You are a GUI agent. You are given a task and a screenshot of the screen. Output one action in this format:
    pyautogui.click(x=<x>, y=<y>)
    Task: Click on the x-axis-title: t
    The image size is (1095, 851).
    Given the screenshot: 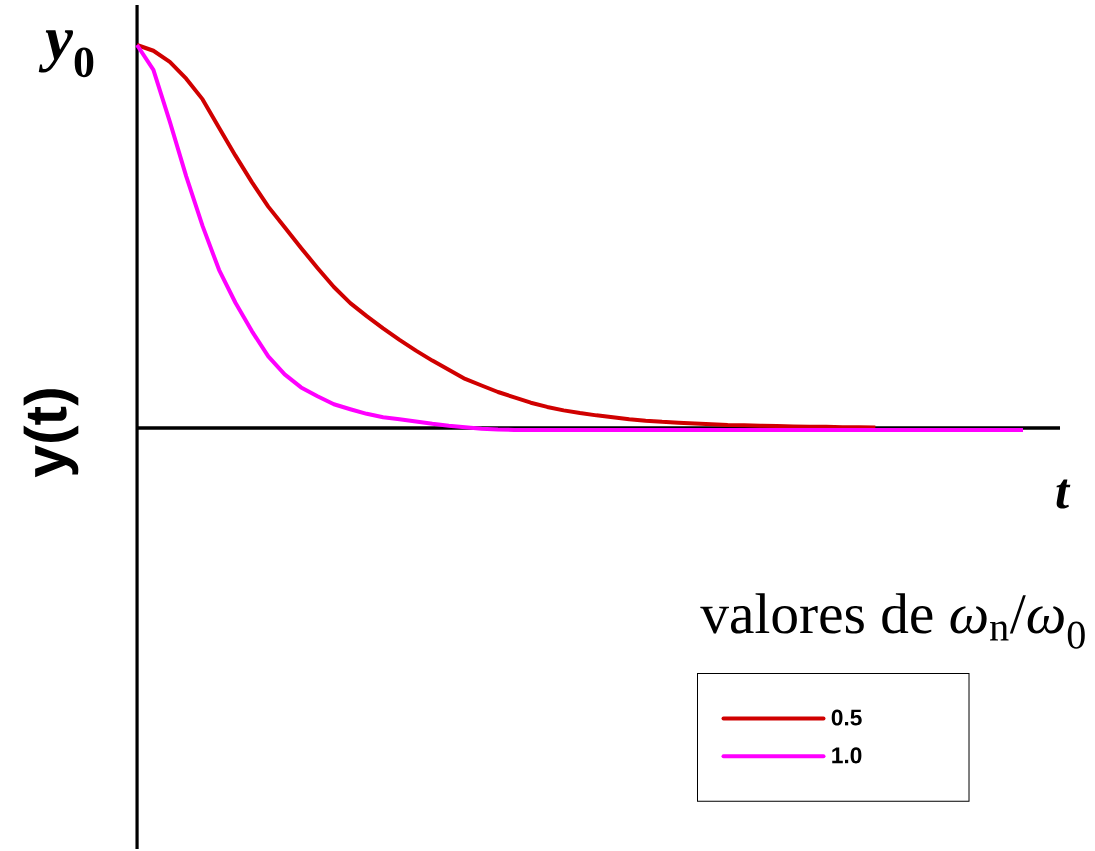 What is the action you would take?
    pyautogui.click(x=1063, y=494)
    